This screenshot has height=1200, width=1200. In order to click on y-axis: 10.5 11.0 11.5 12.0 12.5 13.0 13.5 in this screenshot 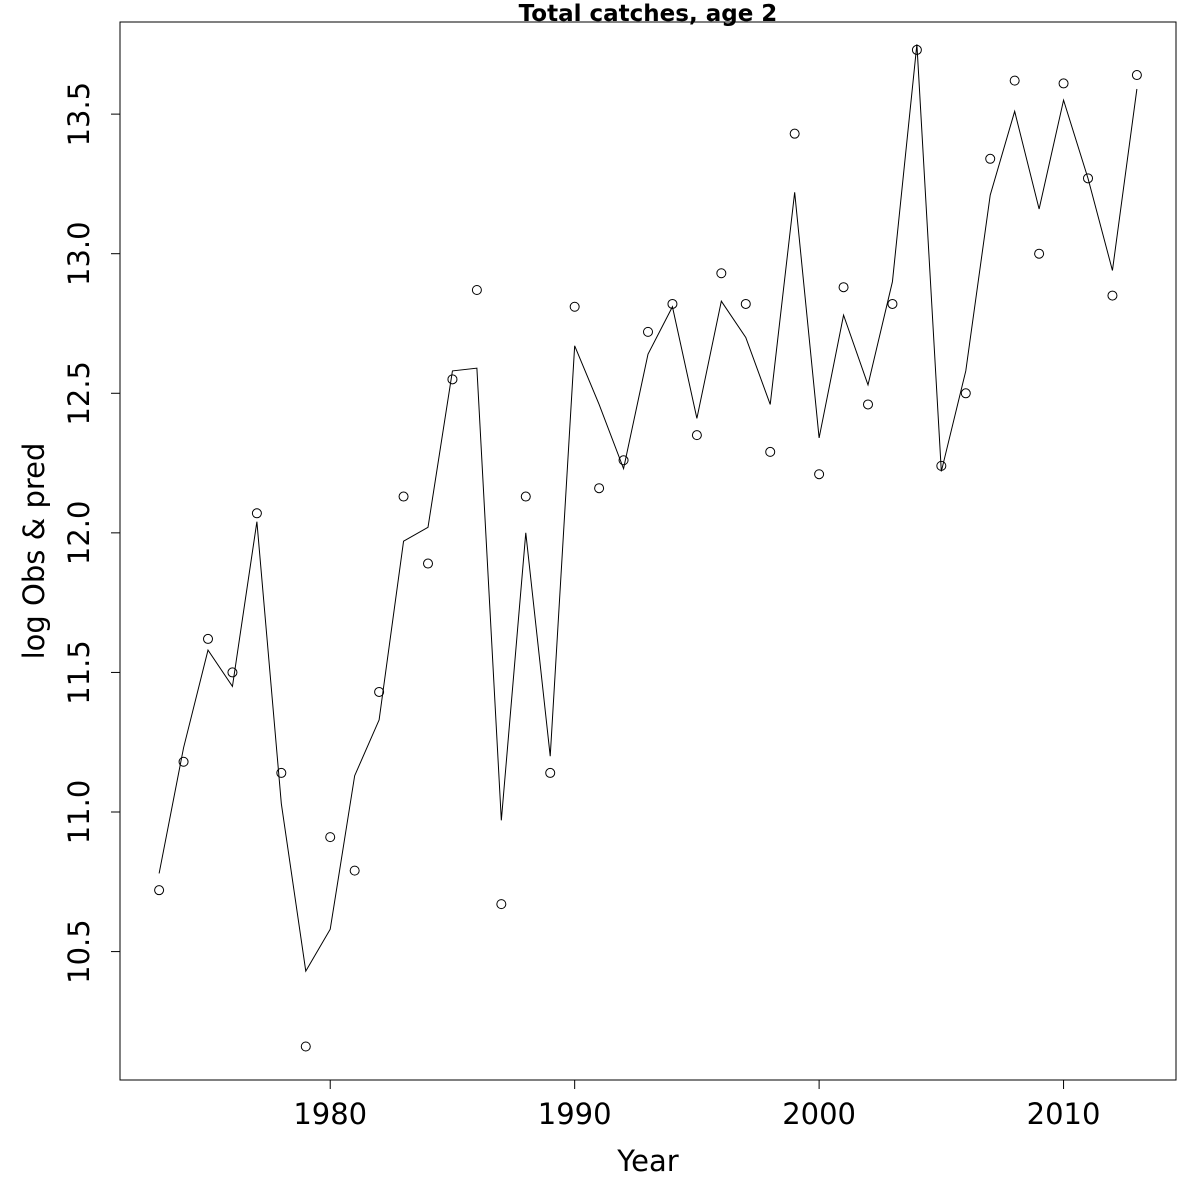, I will do `click(91, 533)`.